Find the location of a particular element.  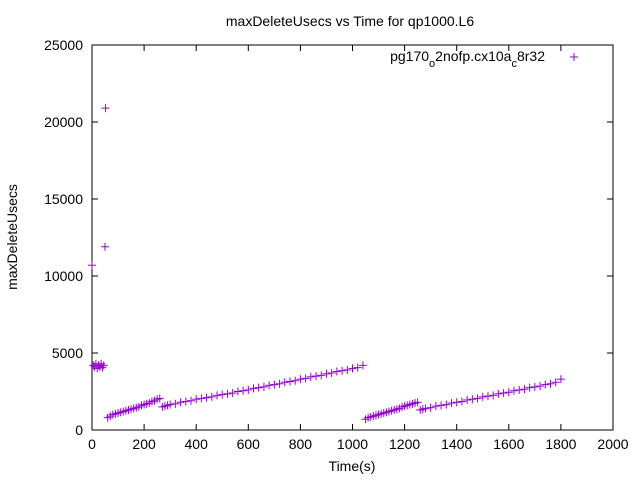

legend-subscript: c is located at coordinates (514, 64).